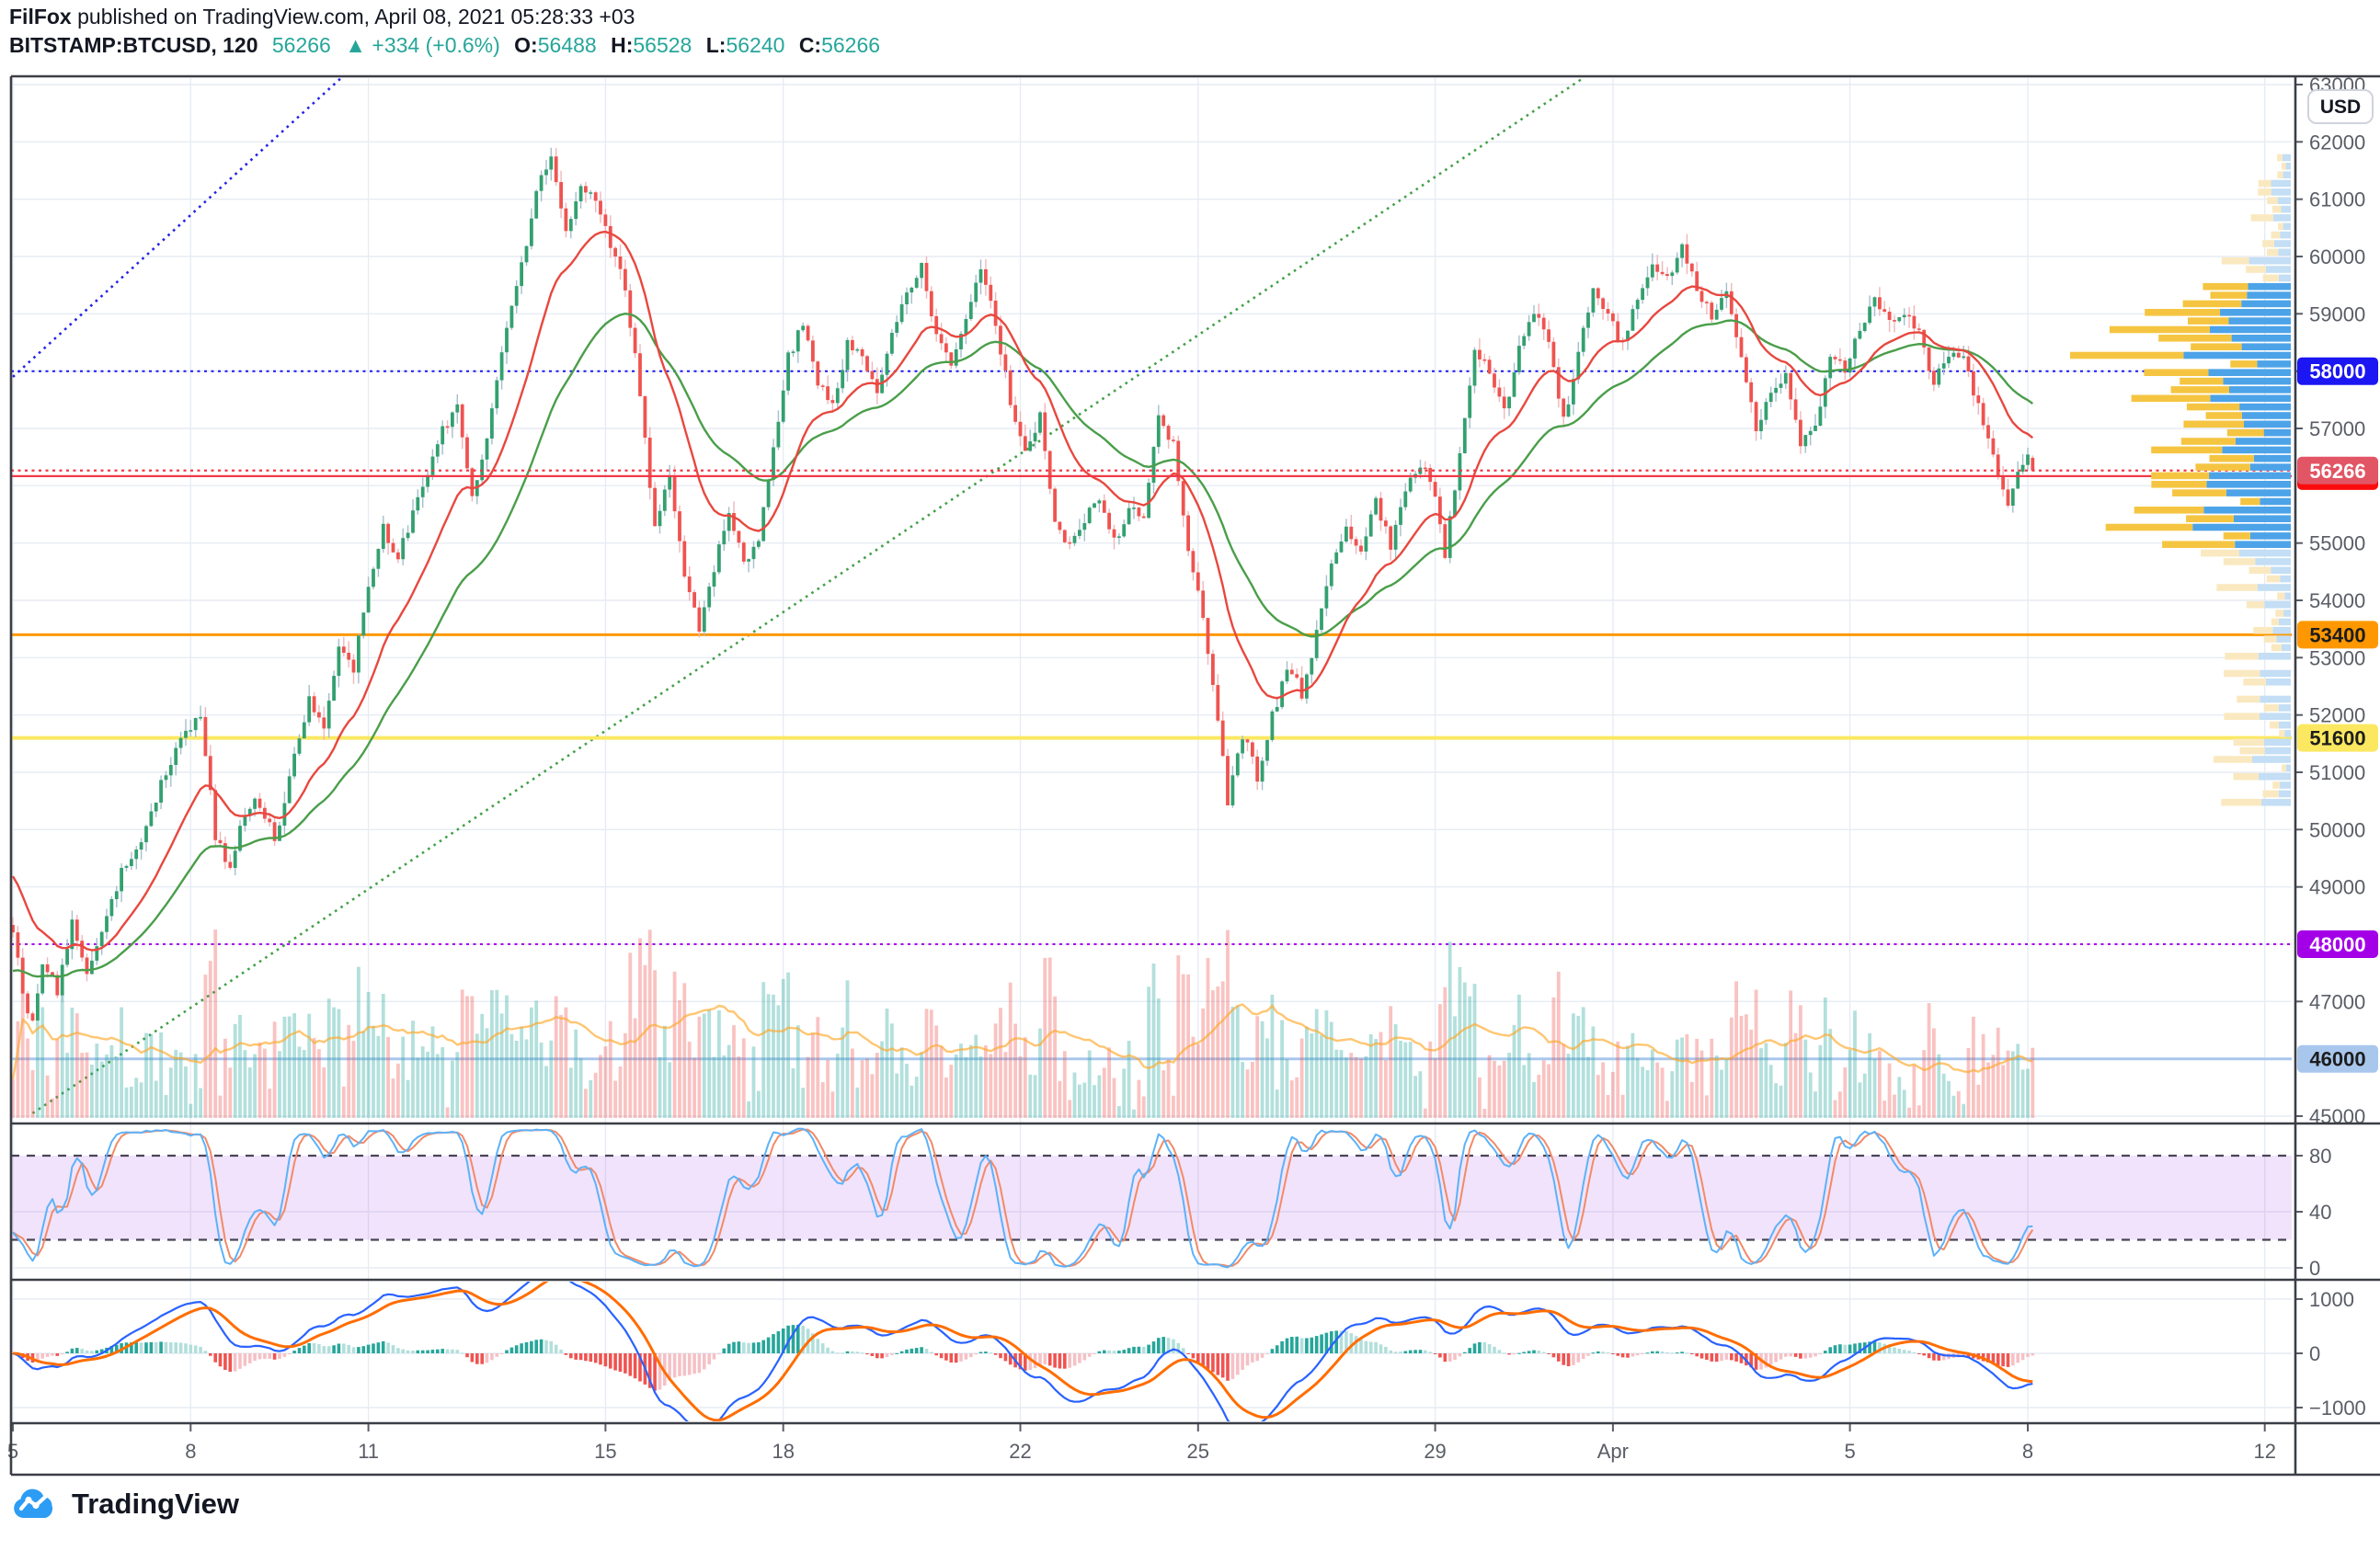 Image resolution: width=2380 pixels, height=1551 pixels. Describe the element at coordinates (1151, 1198) in the screenshot. I see `stochastic-pane` at that location.